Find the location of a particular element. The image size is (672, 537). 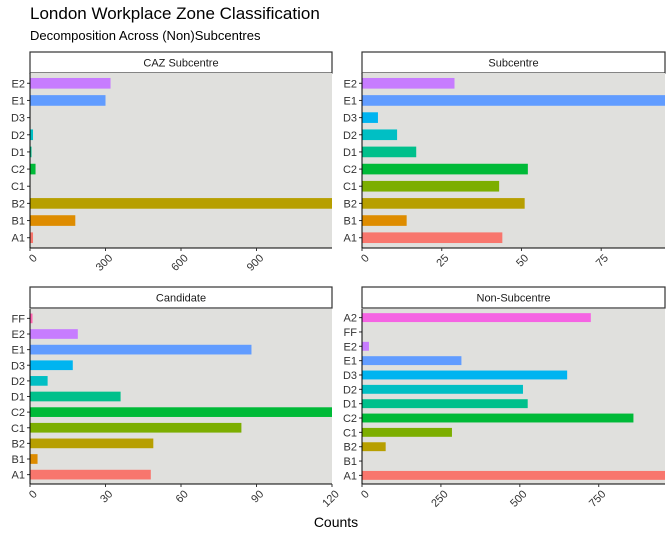

facet-strip-label: Candidate is located at coordinates (181, 299).